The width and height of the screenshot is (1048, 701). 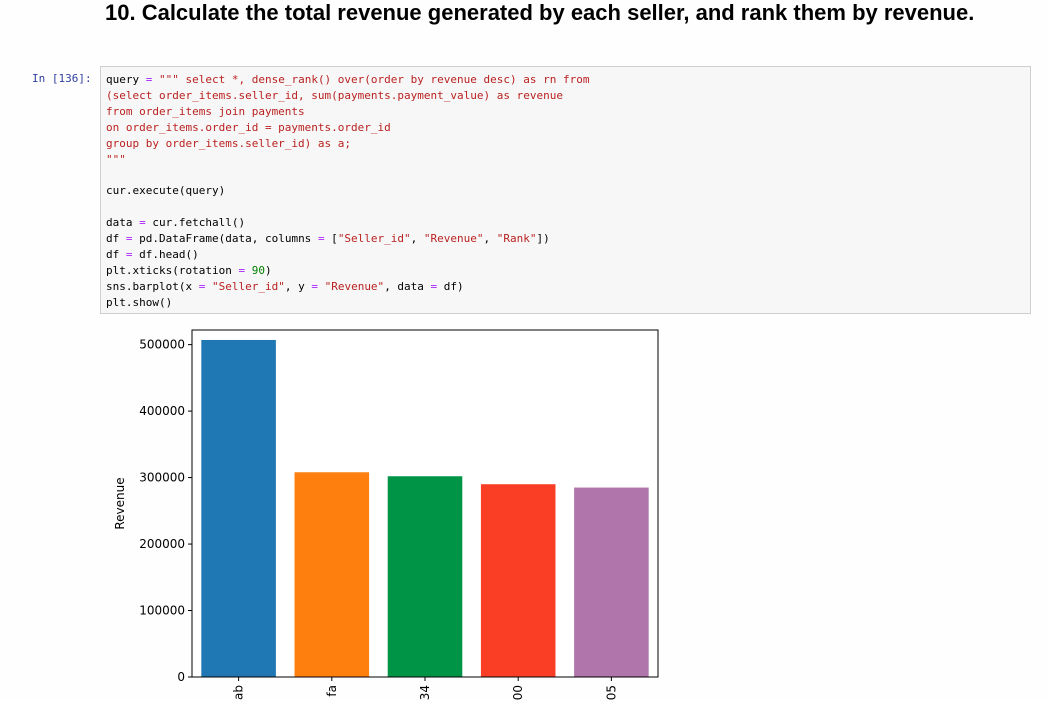 I want to click on code-token: sns.barplot(x, so click(x=152, y=286).